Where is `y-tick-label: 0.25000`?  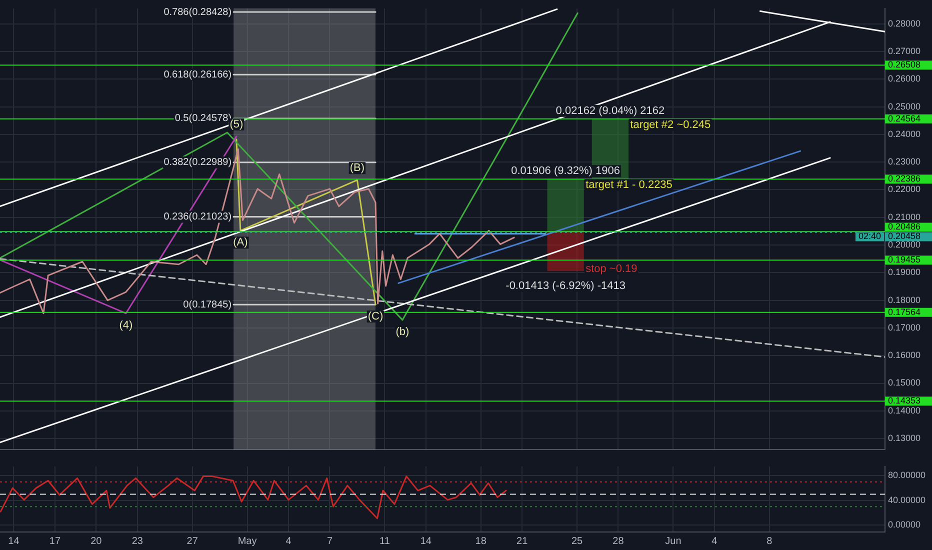 y-tick-label: 0.25000 is located at coordinates (904, 106).